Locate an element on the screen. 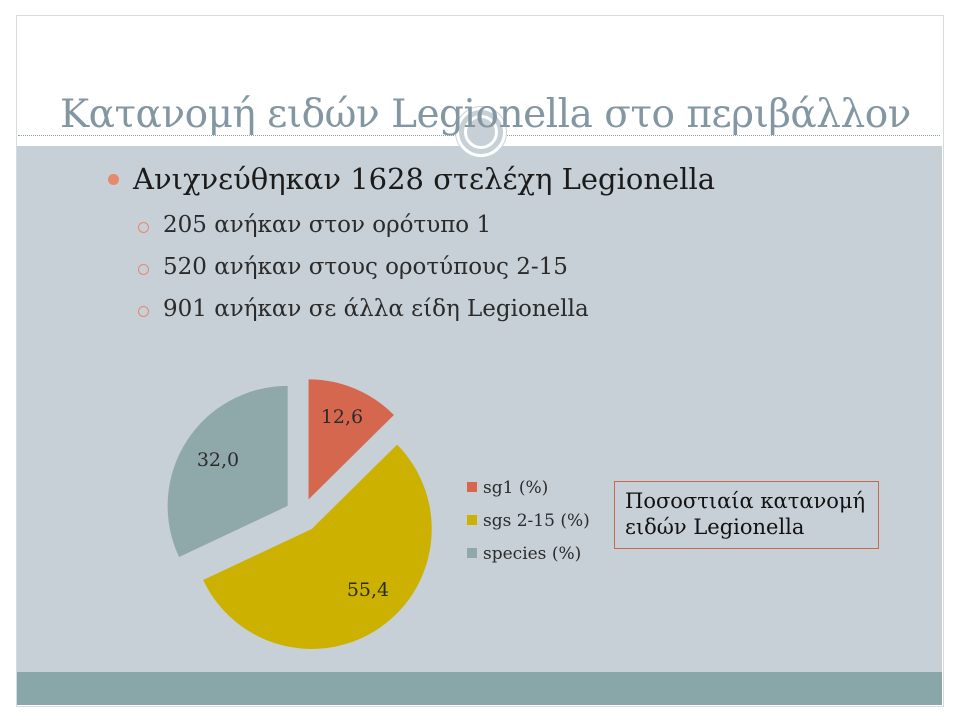 The width and height of the screenshot is (960, 722). slide-title: Κατανομή ειδών Legionella στο περιβάλλον is located at coordinates (485, 114).